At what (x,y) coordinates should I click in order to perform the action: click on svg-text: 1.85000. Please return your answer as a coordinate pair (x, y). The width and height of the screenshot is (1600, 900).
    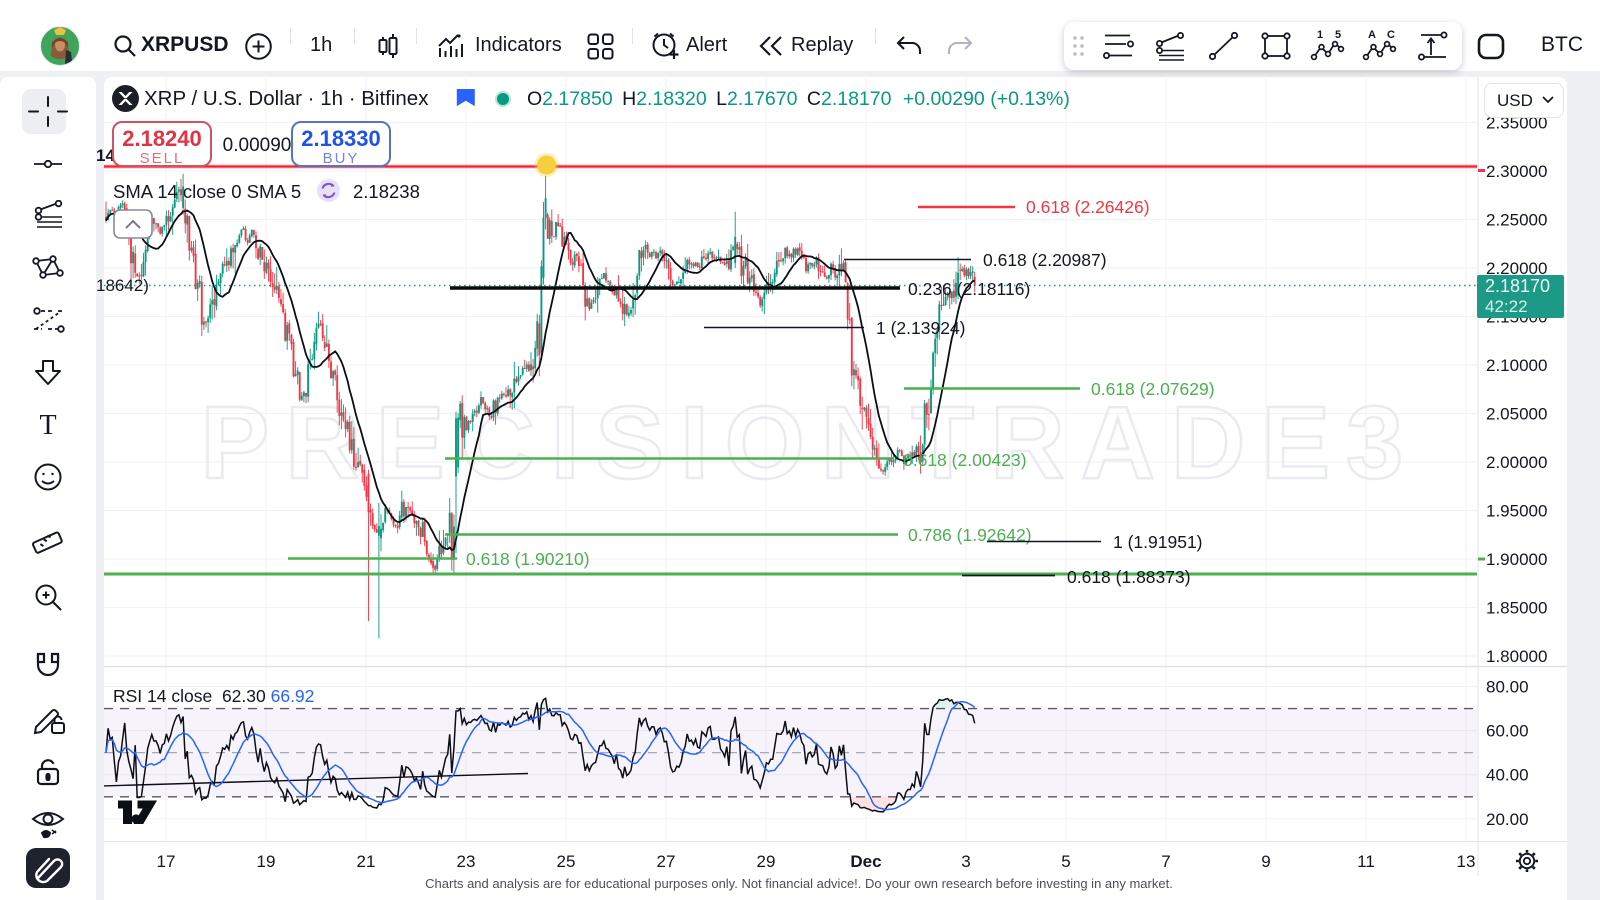
    Looking at the image, I should click on (1516, 608).